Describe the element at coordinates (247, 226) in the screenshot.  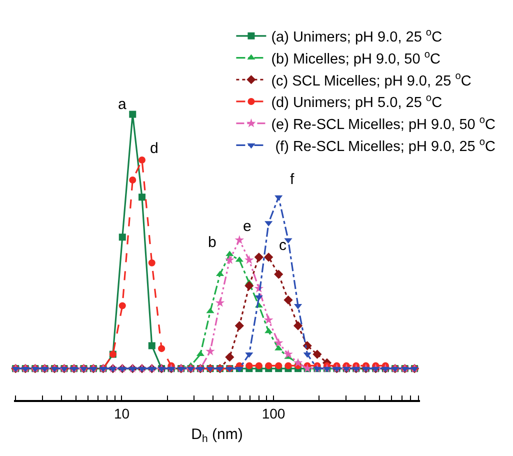
I see `annotation: e` at that location.